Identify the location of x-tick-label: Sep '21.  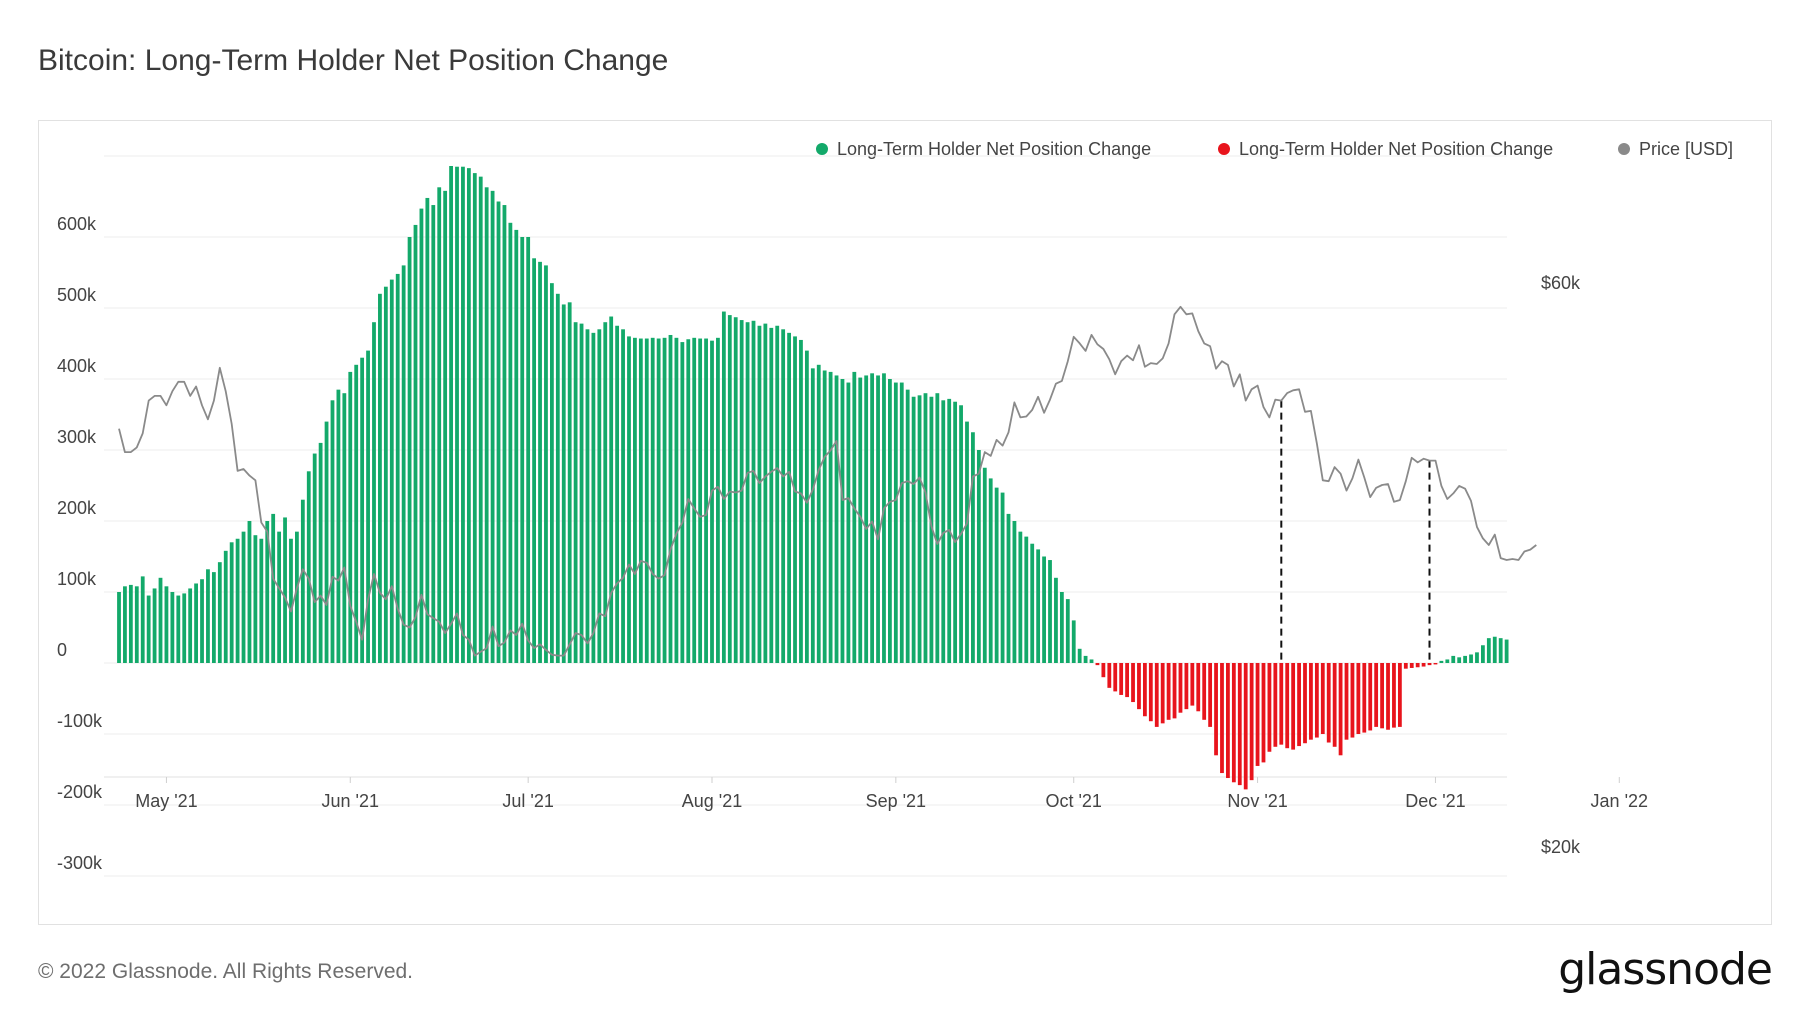
(896, 801).